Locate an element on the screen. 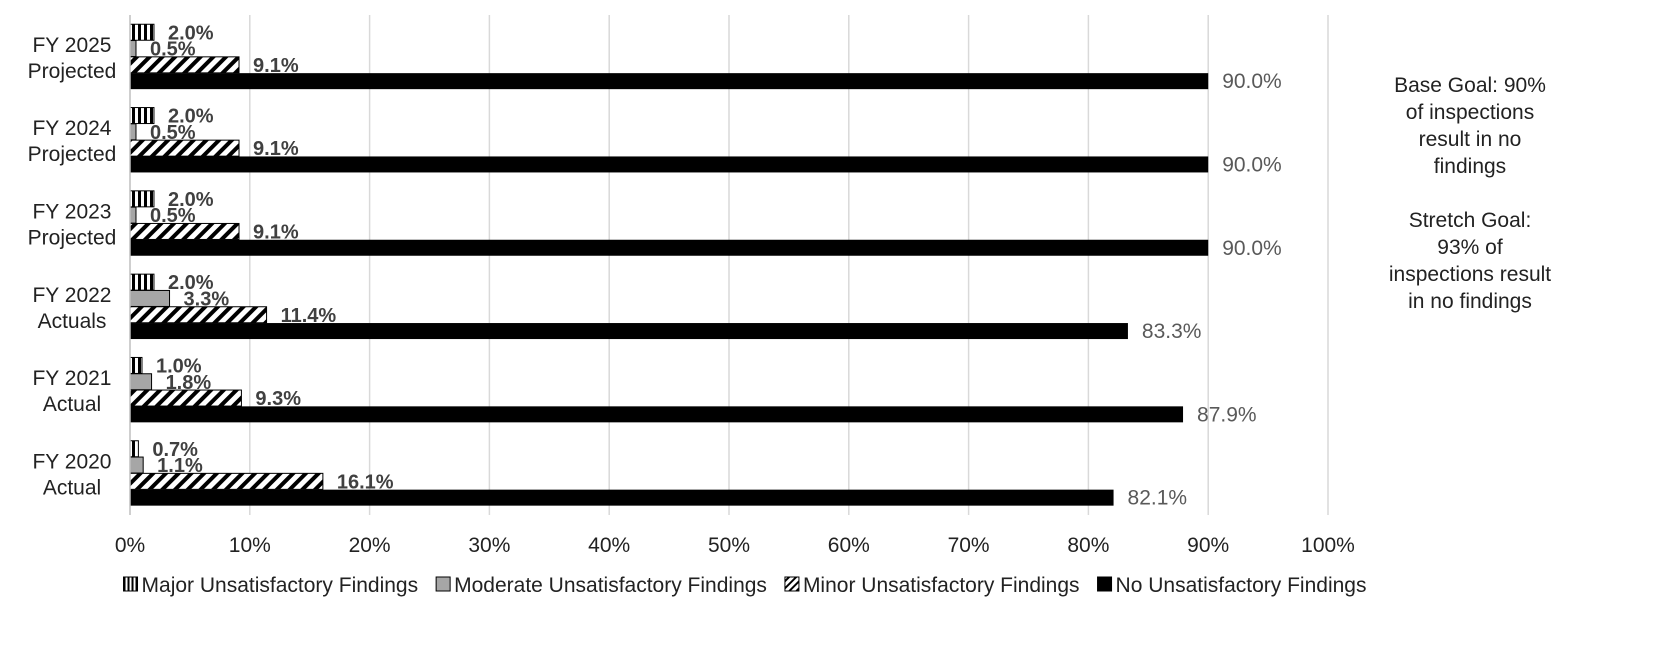 The width and height of the screenshot is (1674, 647). category-label: FY 2020 is located at coordinates (71, 461).